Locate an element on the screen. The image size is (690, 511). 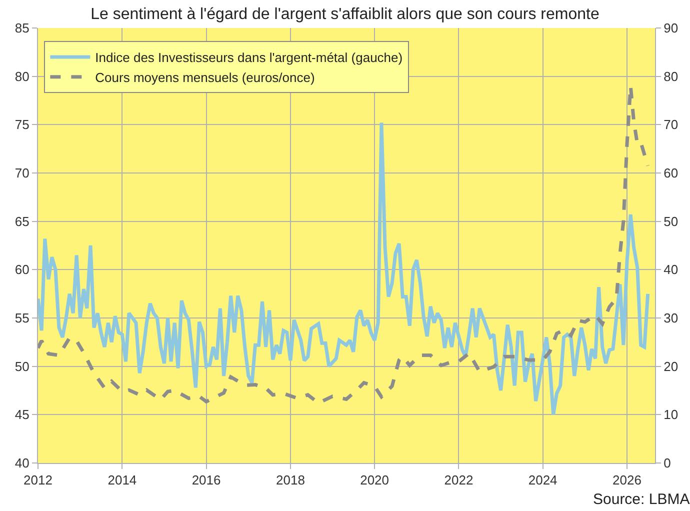
x-tick-label: 2018 is located at coordinates (290, 480).